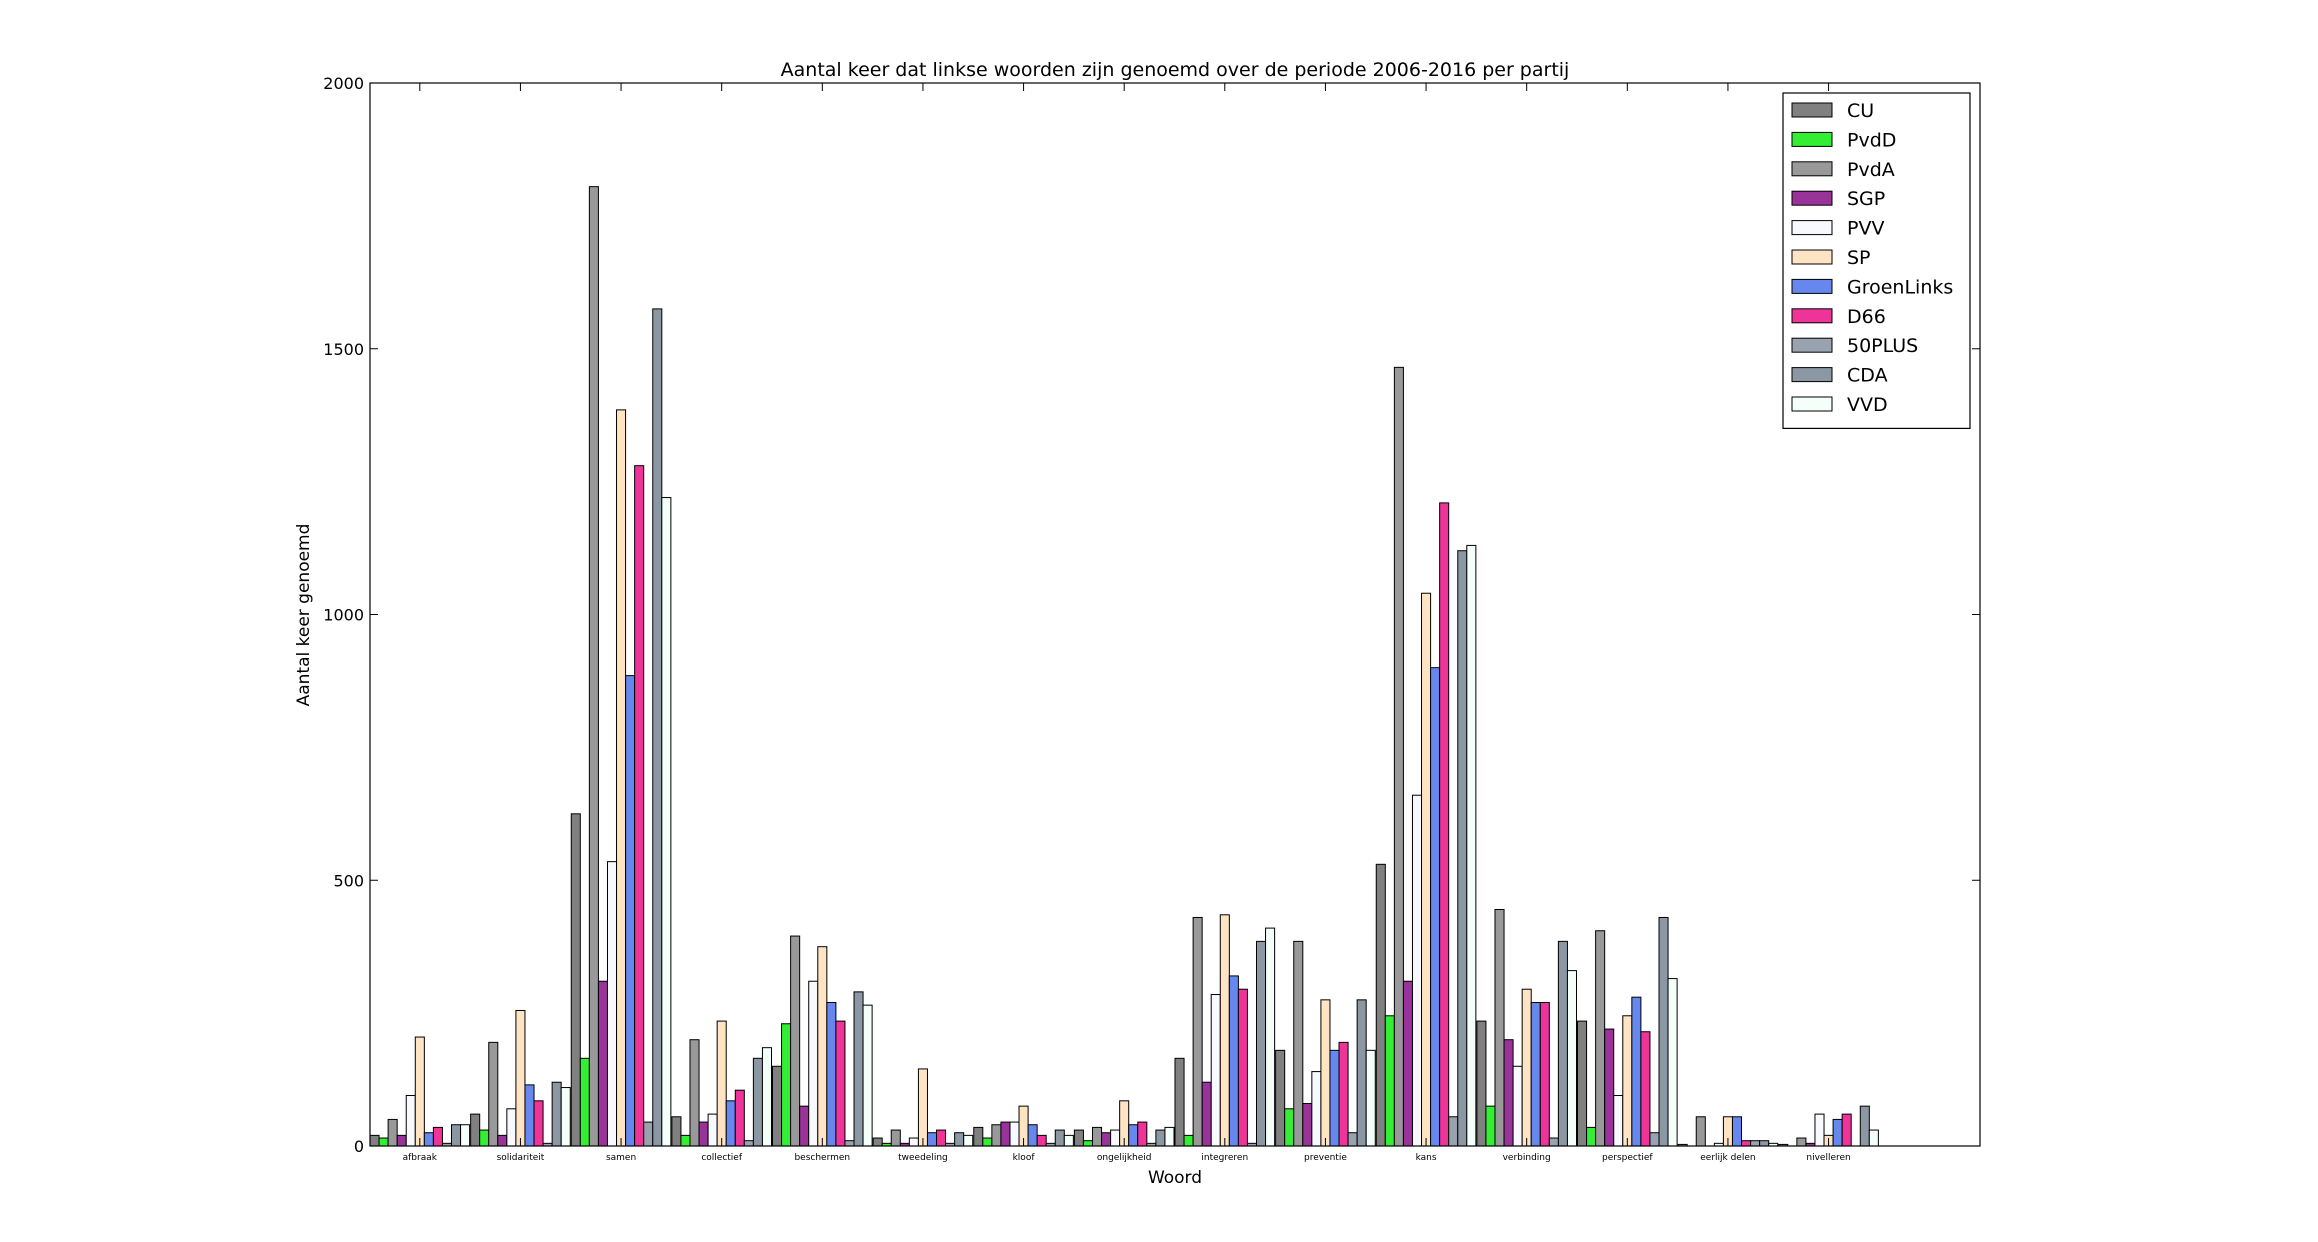 The width and height of the screenshot is (2318, 1242). Describe the element at coordinates (721, 1083) in the screenshot. I see `bar-sp-collectief` at that location.